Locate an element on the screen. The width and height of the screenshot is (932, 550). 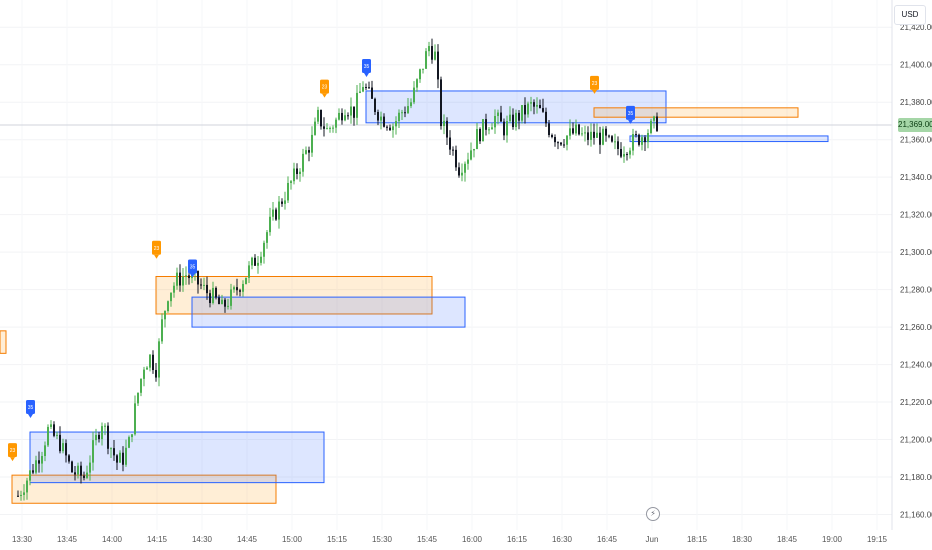
lightning-icon: ⚡ is located at coordinates (653, 514).